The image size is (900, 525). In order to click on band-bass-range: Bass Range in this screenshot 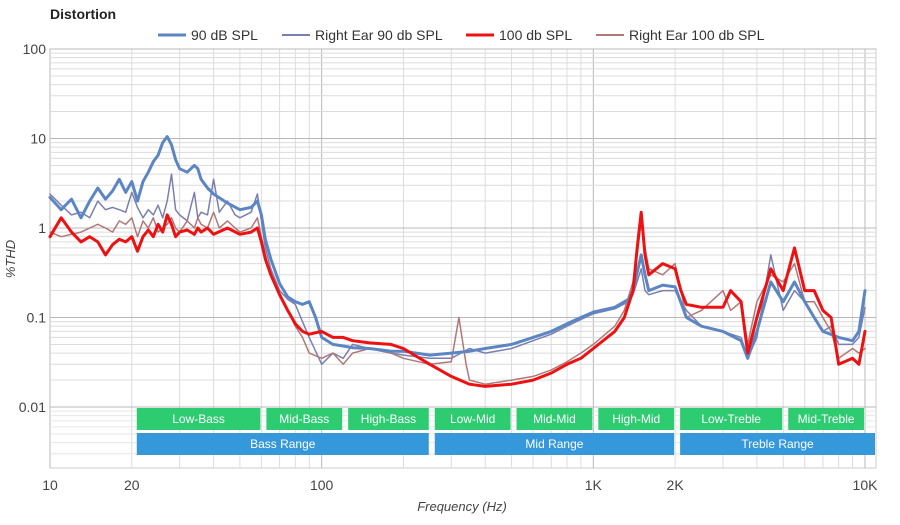, I will do `click(282, 444)`.